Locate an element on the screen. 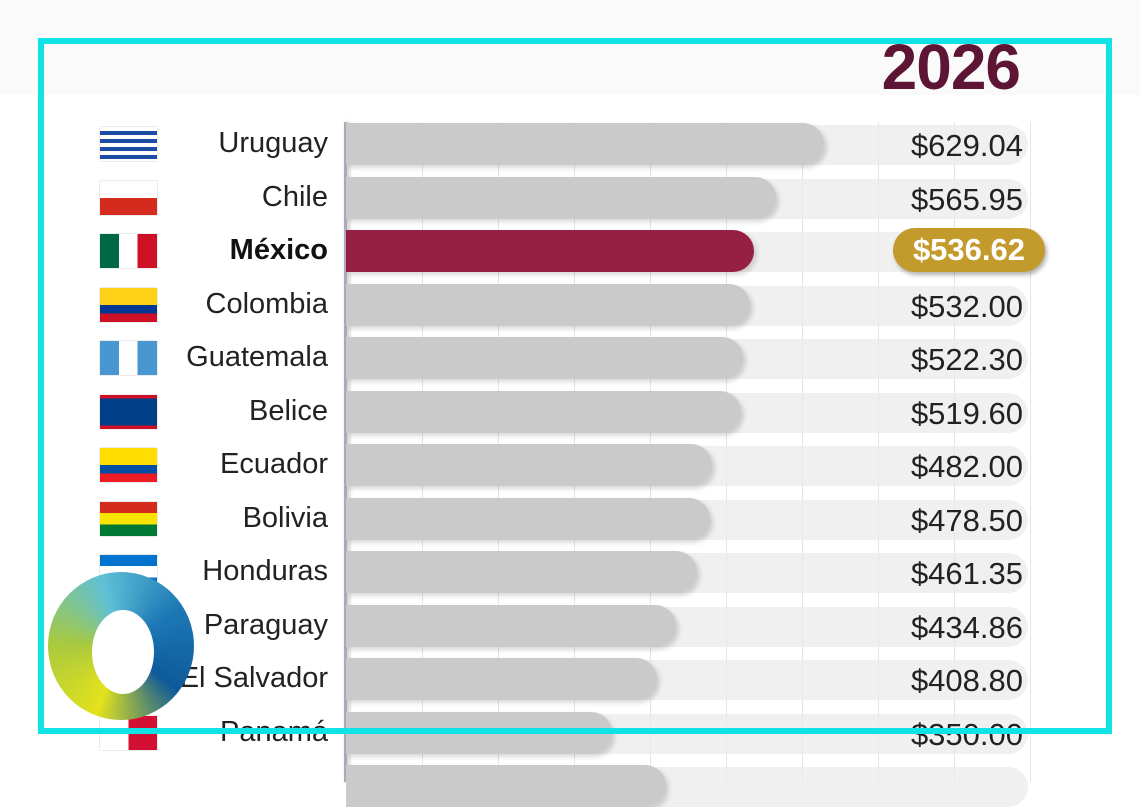 This screenshot has width=1140, height=807. ecuador-flag-icon is located at coordinates (128, 465).